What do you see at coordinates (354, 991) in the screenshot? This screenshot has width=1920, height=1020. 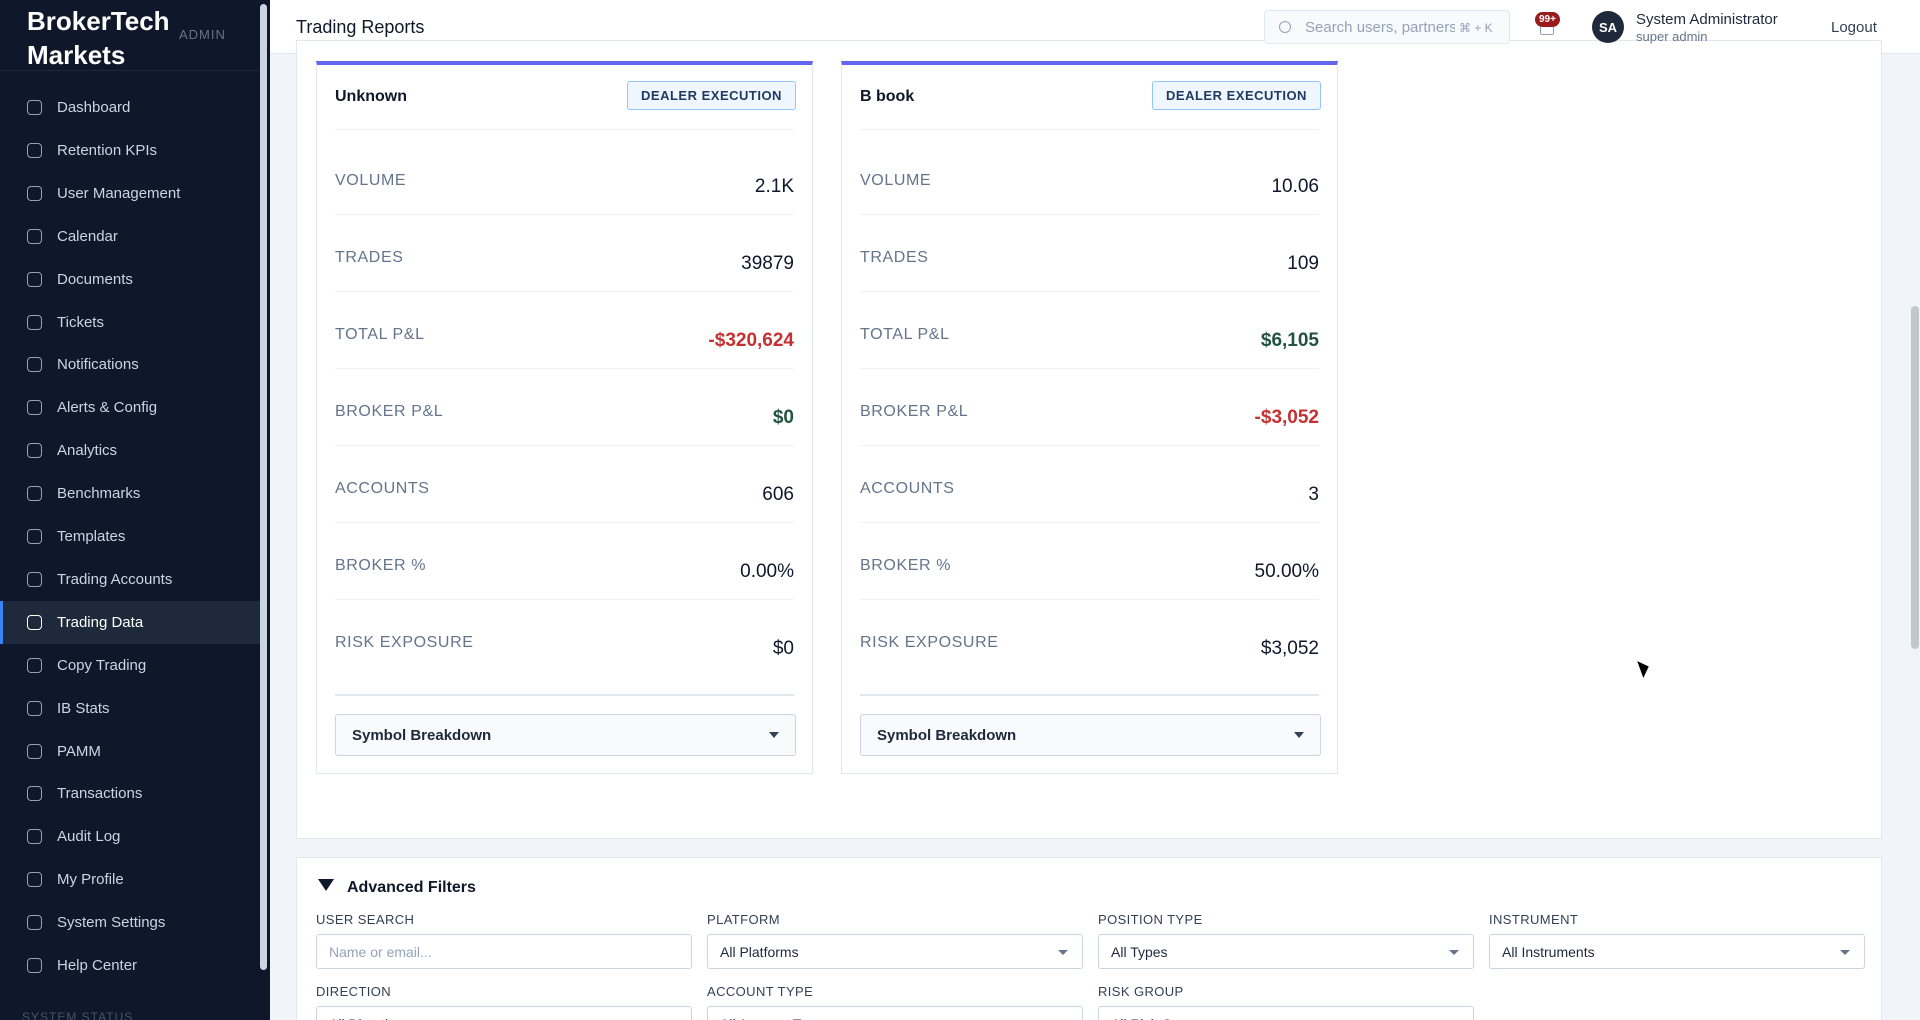 I see `filter-label: DIRECTION` at bounding box center [354, 991].